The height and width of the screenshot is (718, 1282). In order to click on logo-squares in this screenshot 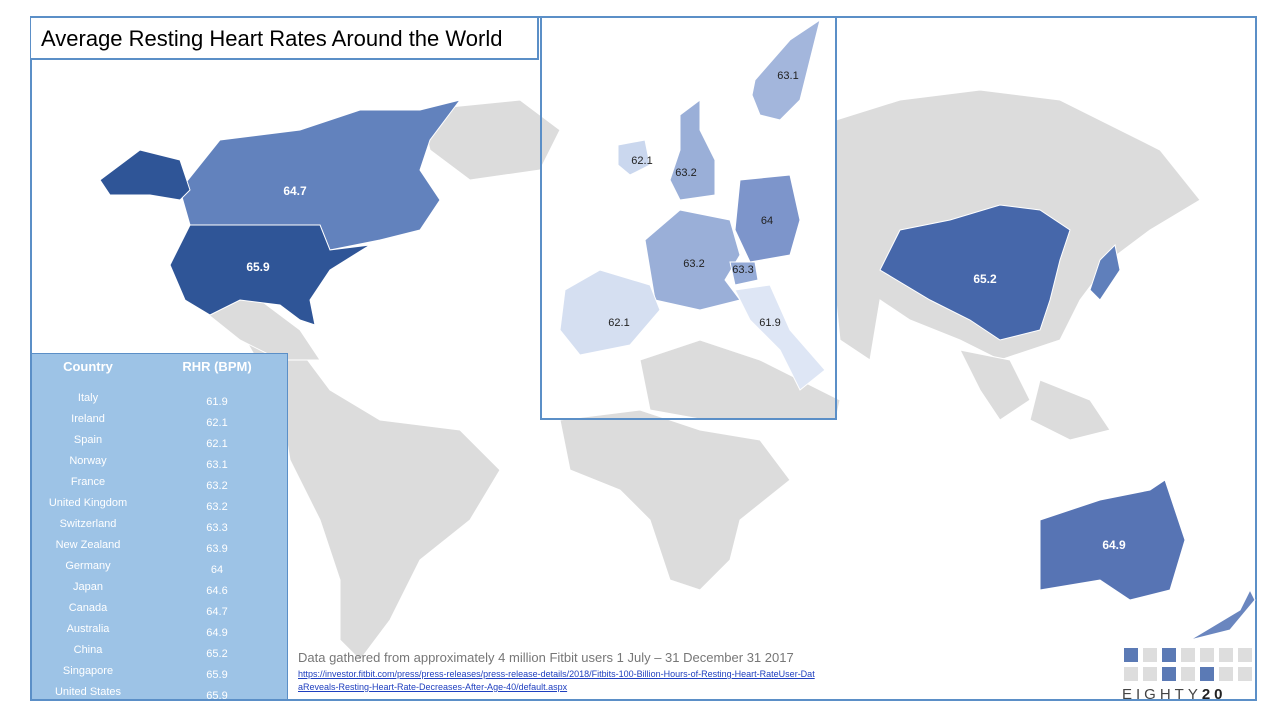, I will do `click(1188, 664)`.